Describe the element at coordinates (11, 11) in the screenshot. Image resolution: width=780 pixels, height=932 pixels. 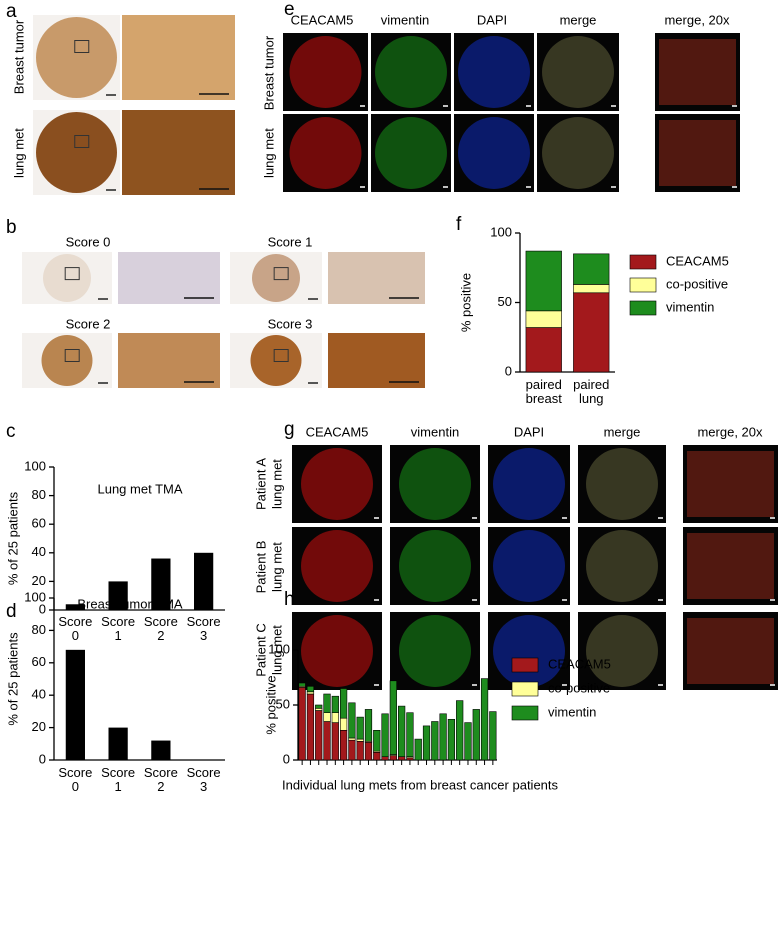
I see `panel-letter: a` at that location.